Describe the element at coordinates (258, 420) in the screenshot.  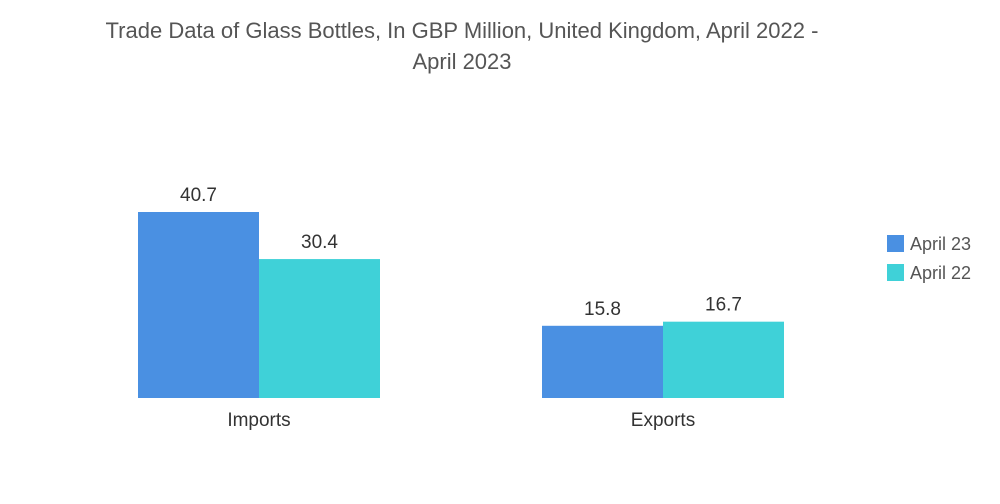
I see `category-label-imports: Imports` at that location.